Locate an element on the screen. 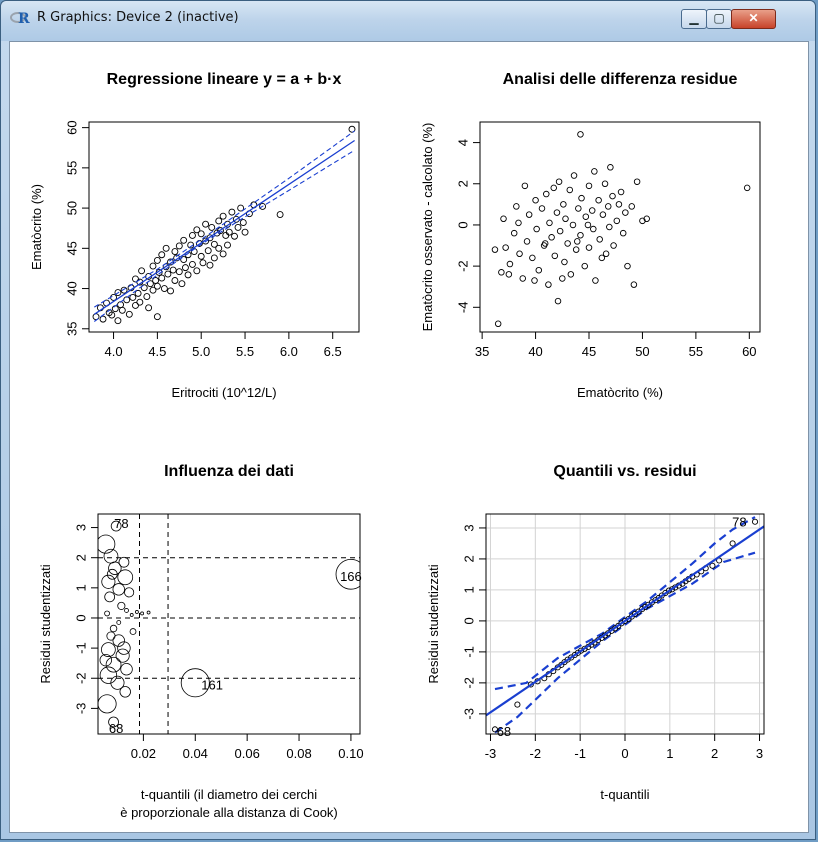 This screenshot has height=842, width=818. y-tick-label: 0 is located at coordinates (80, 617).